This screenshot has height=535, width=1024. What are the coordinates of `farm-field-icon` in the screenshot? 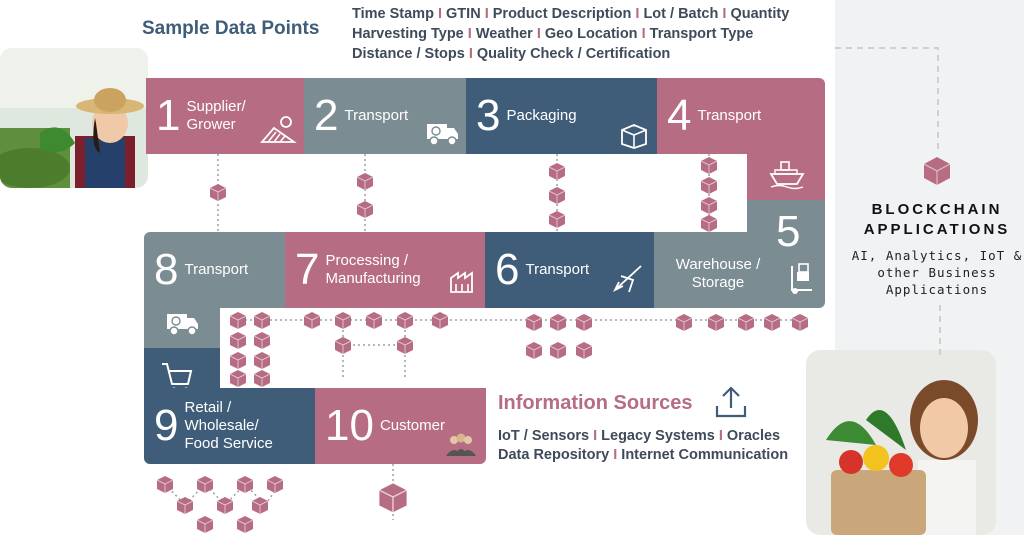 It's located at (278, 129).